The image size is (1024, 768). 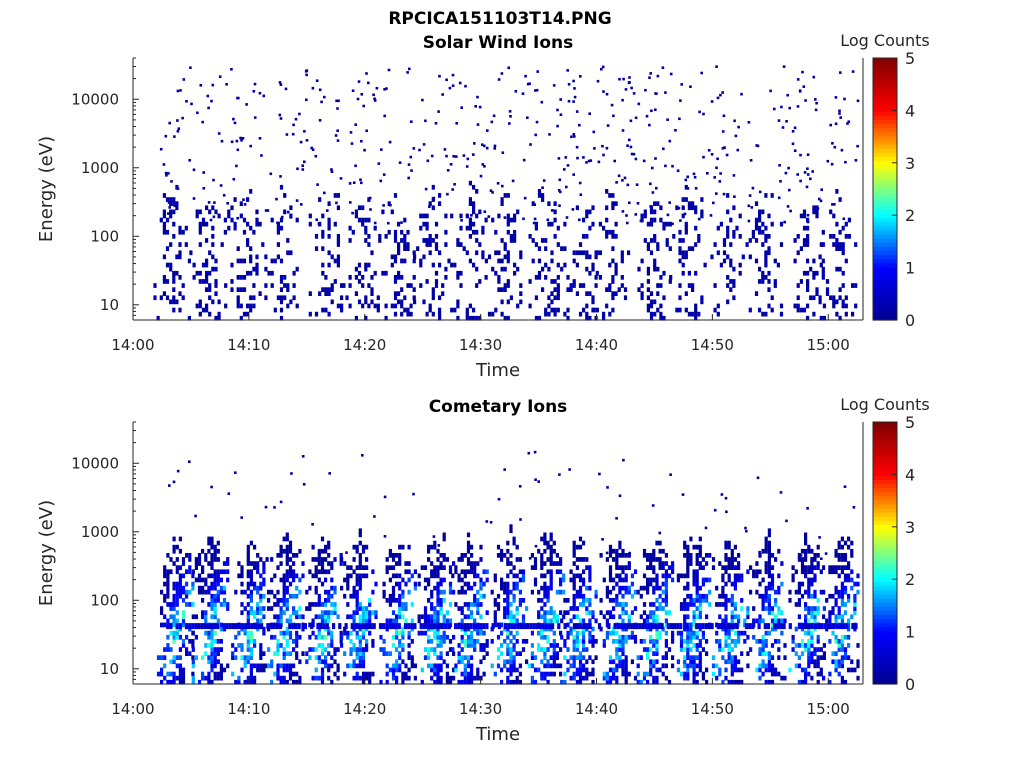 I want to click on colorbar-segment, so click(x=885, y=89).